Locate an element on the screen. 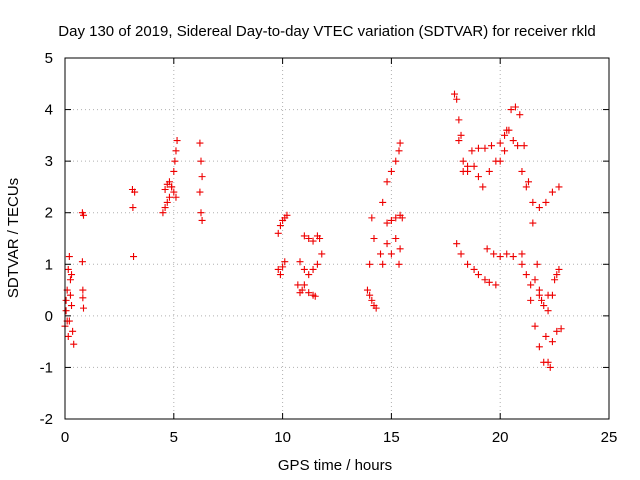  x-tick-label: 10 is located at coordinates (282, 437).